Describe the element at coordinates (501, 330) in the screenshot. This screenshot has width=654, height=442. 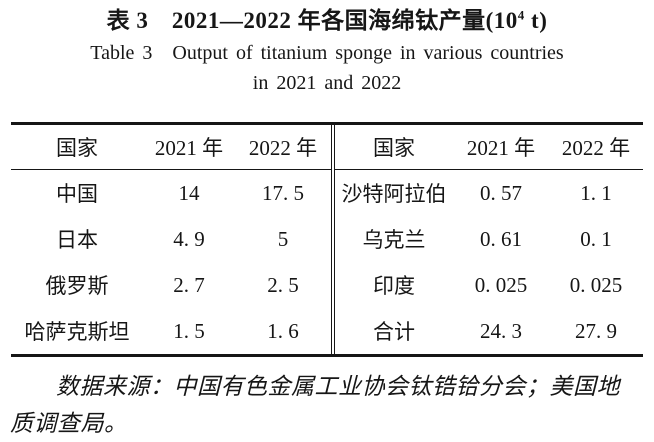
I see `cell-2021: 24. 3` at that location.